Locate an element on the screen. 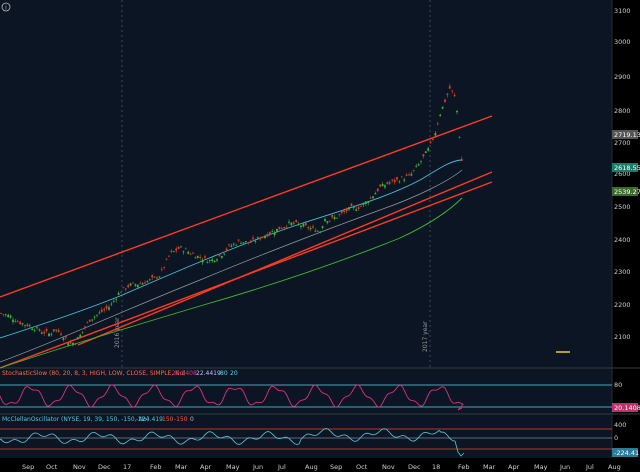  stochastic-axis-label: 80 is located at coordinates (618, 385).